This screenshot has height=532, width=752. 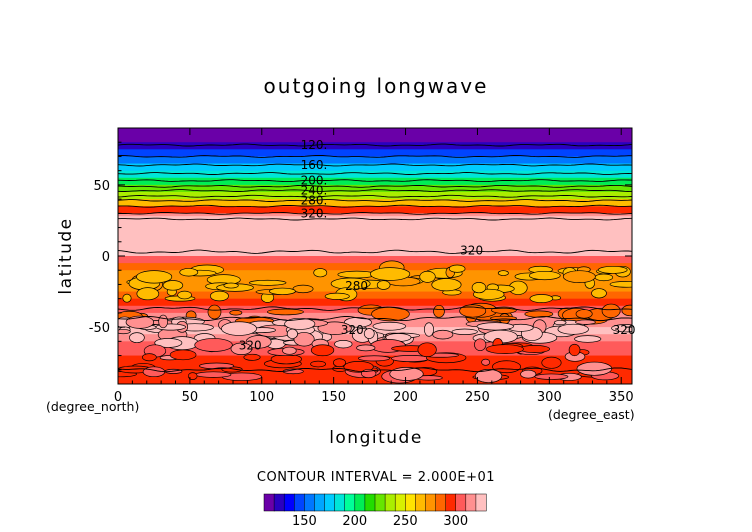 What do you see at coordinates (405, 397) in the screenshot?
I see `x-tick-label: 200` at bounding box center [405, 397].